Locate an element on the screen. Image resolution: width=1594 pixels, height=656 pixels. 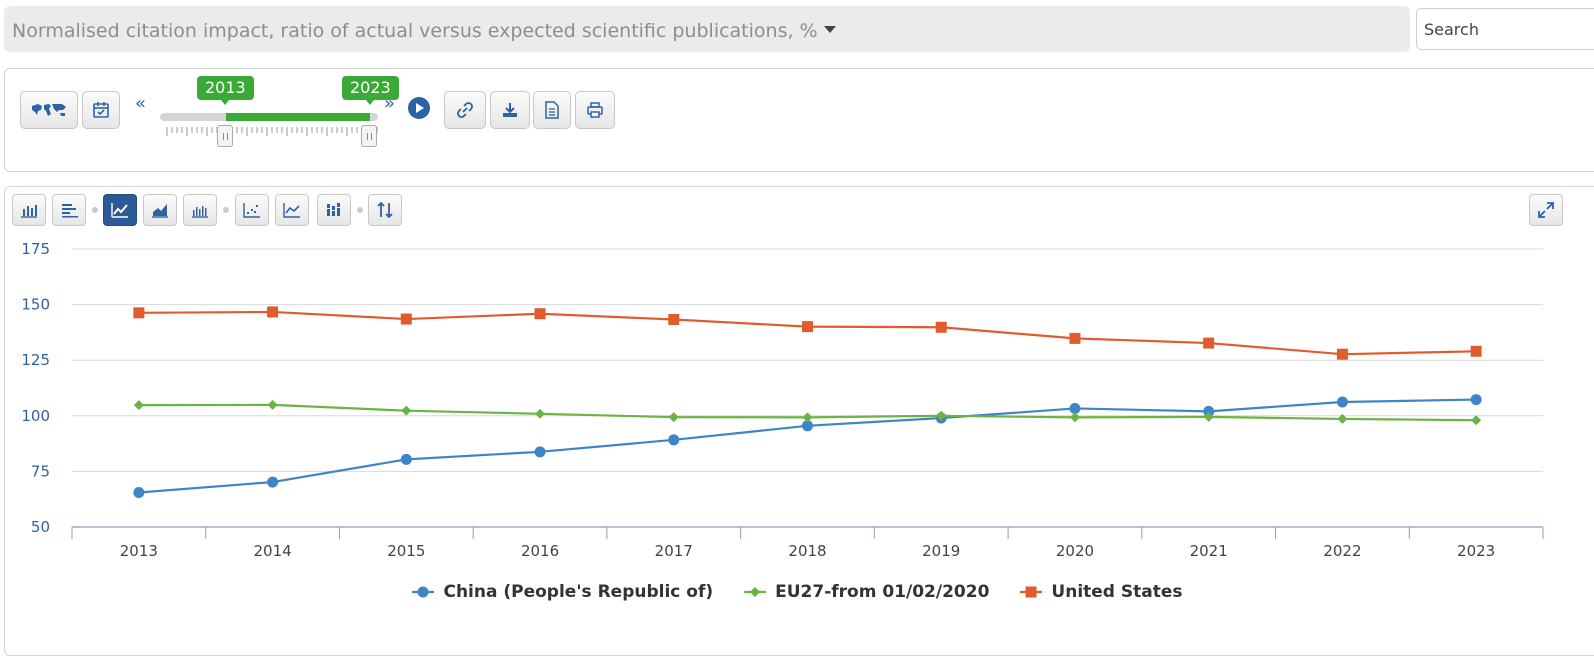
grouped-bar-icon is located at coordinates (200, 212).